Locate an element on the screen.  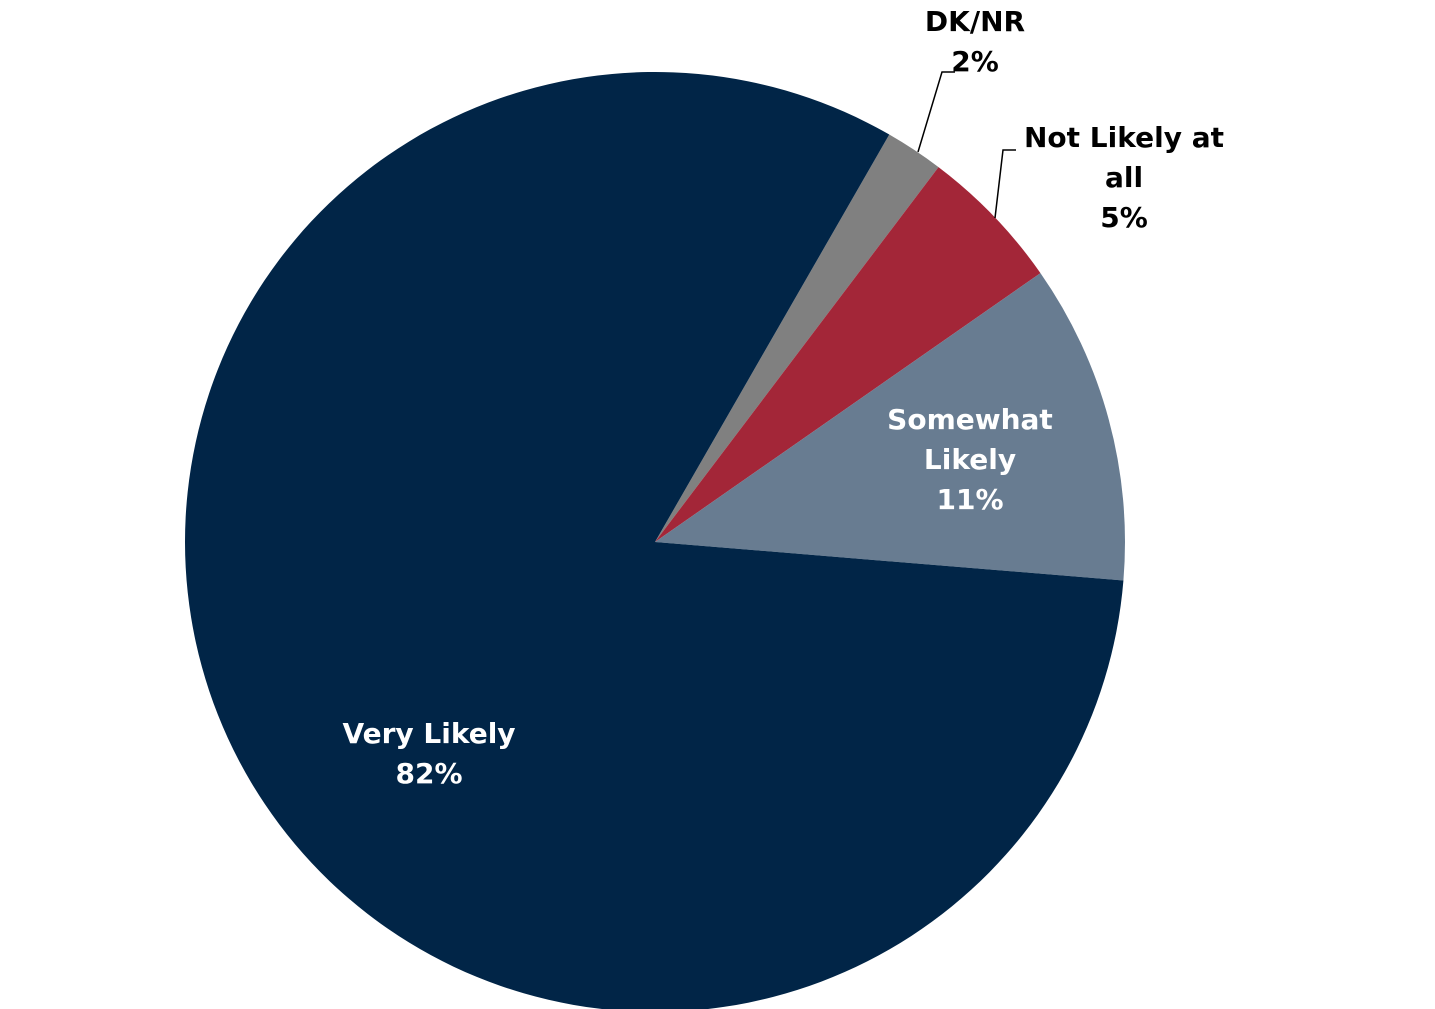
slice-label: Very Likely 82% is located at coordinates (429, 754).